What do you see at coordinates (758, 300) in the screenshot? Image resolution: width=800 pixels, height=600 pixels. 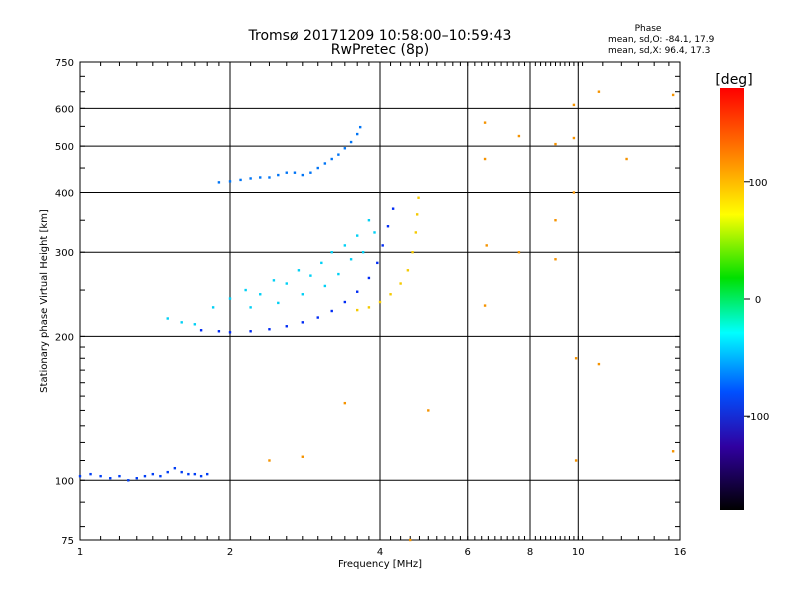 I see `colorbar-tick-label: 0` at bounding box center [758, 300].